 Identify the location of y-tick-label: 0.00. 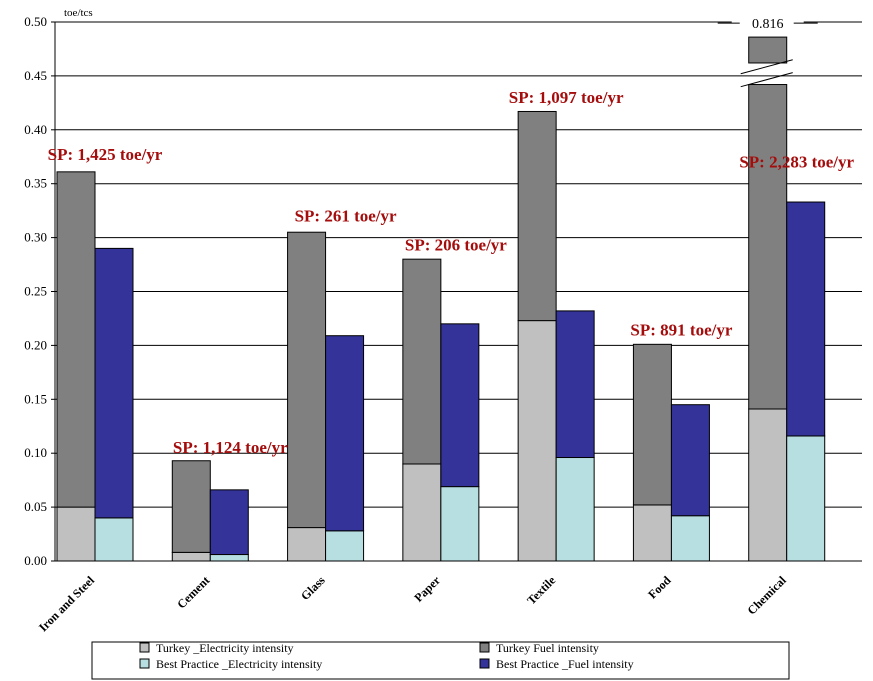
(35, 560).